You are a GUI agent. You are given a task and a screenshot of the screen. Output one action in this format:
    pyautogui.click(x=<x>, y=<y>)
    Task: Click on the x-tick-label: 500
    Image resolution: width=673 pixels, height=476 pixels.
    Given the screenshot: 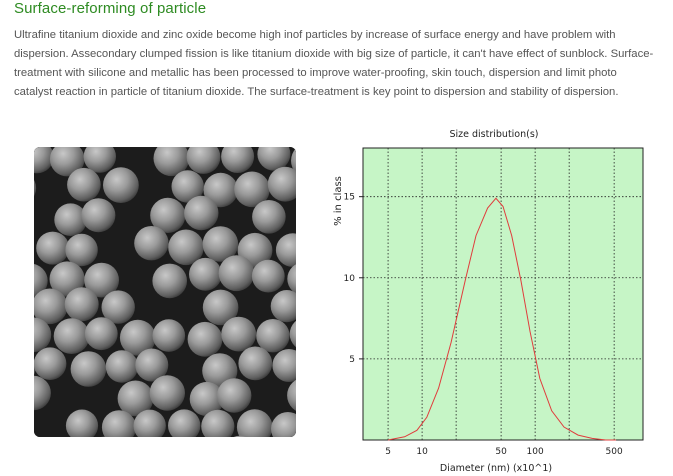 What is the action you would take?
    pyautogui.click(x=614, y=452)
    